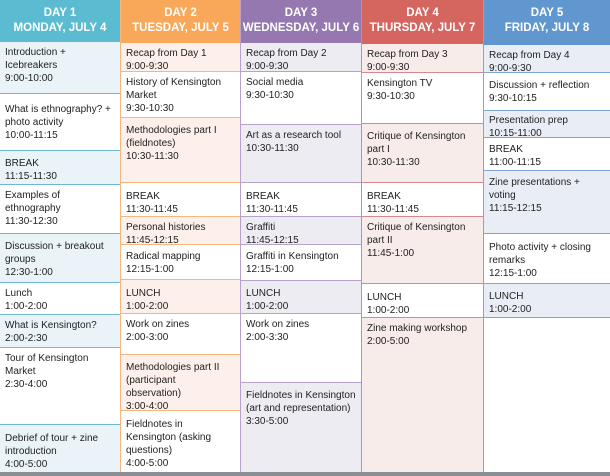  I want to click on session-cell: Personal histories 11:45-12:15, so click(180, 231).